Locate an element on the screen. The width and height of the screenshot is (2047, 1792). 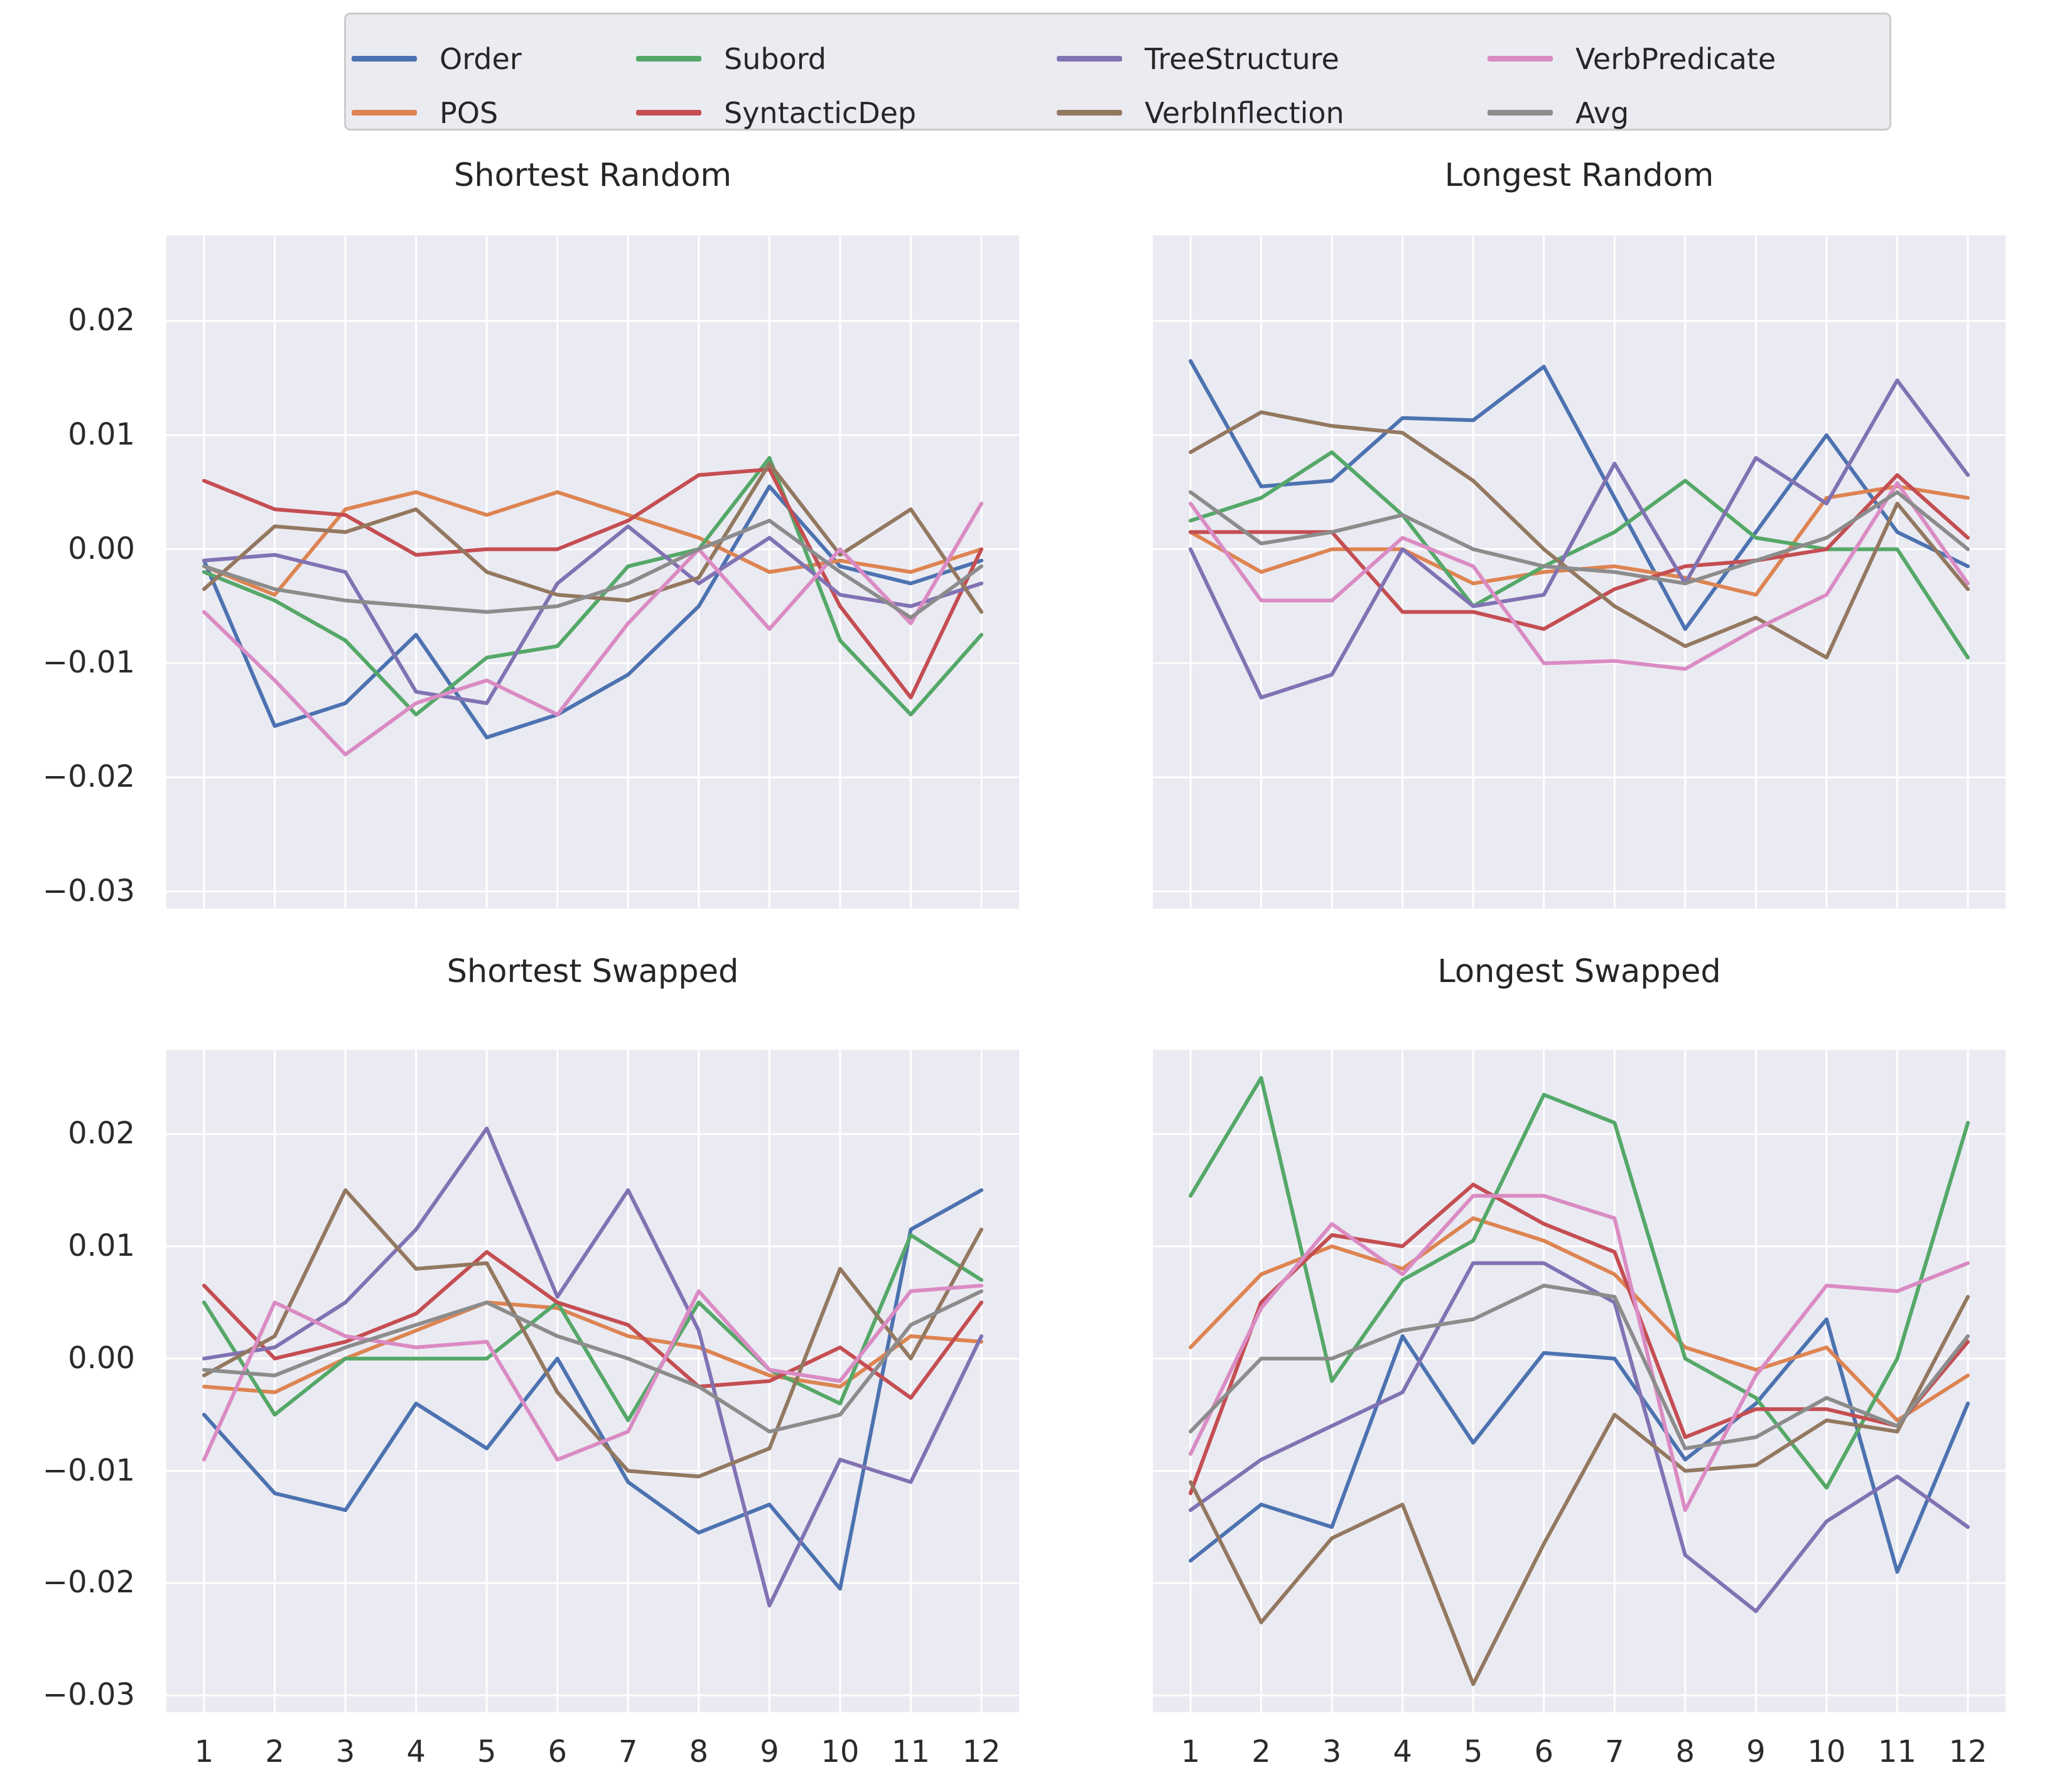
legend-label: Order is located at coordinates (481, 59).